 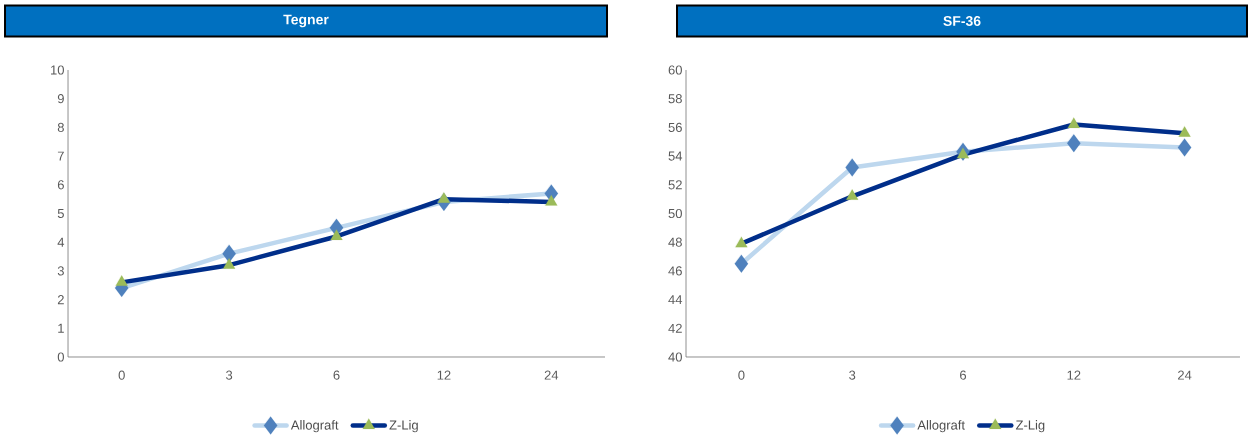 What do you see at coordinates (306, 21) in the screenshot?
I see `chart-title: Tegner` at bounding box center [306, 21].